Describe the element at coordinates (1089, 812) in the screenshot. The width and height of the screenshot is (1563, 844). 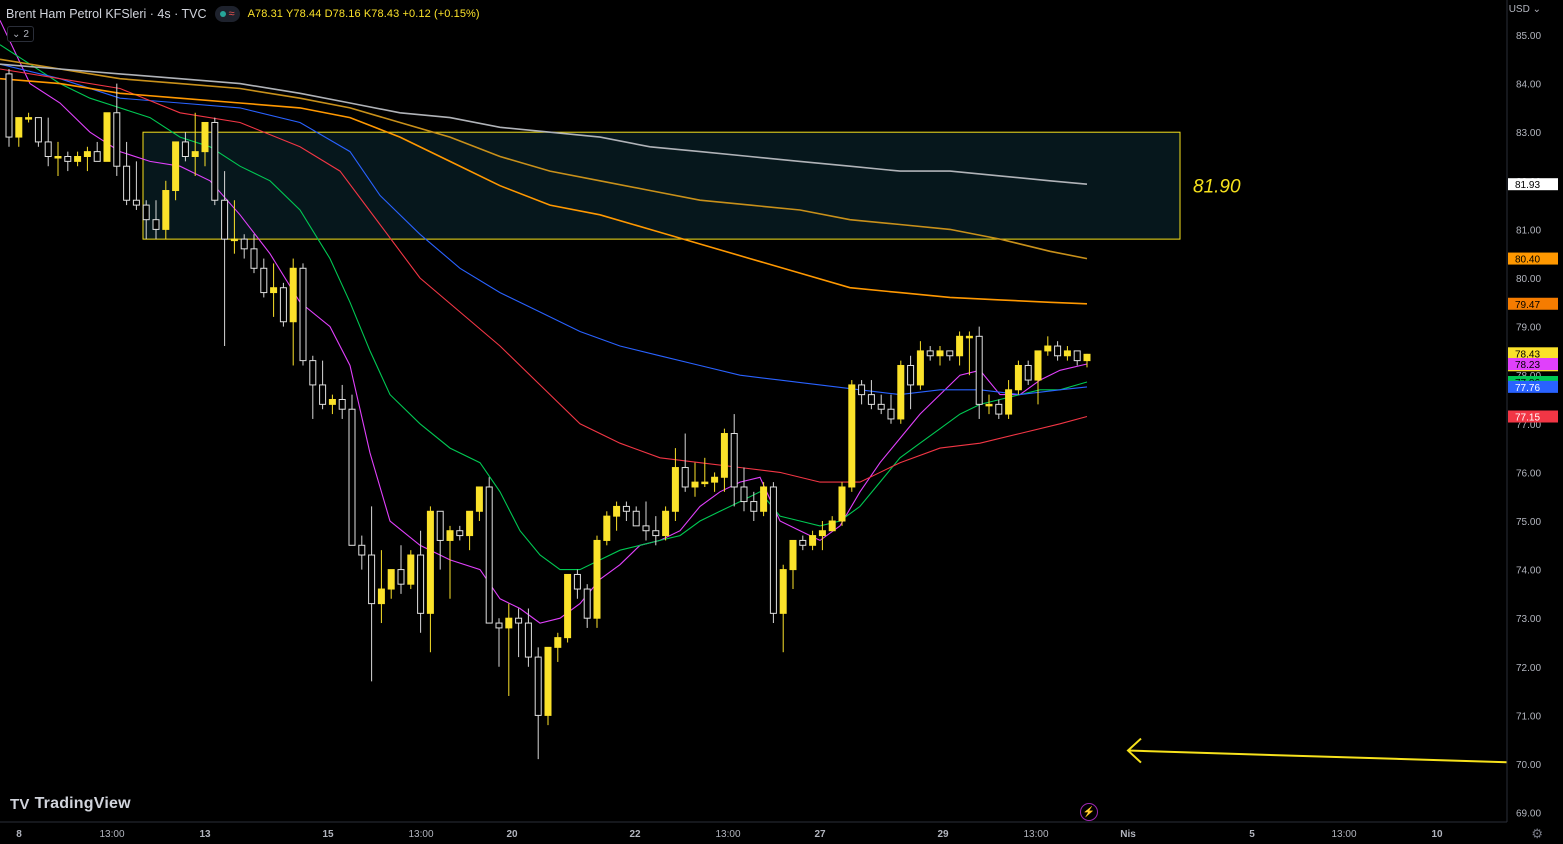
I see `lightning-icon: ⚡` at that location.